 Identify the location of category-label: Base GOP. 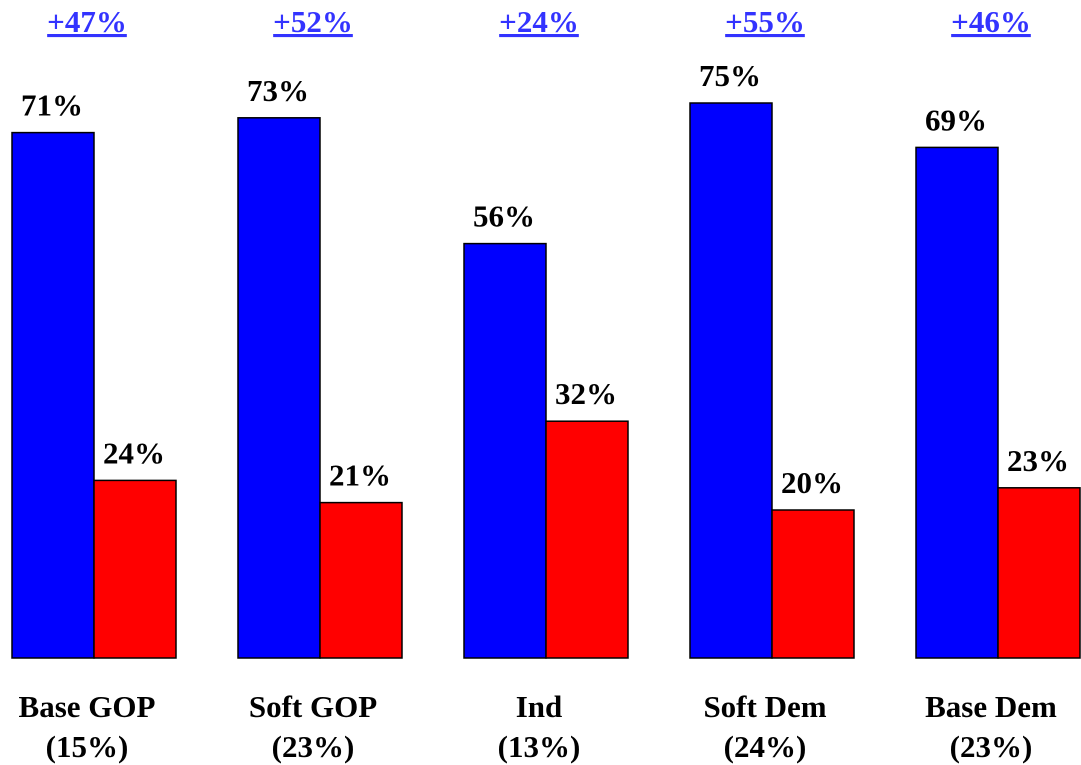
(87, 706).